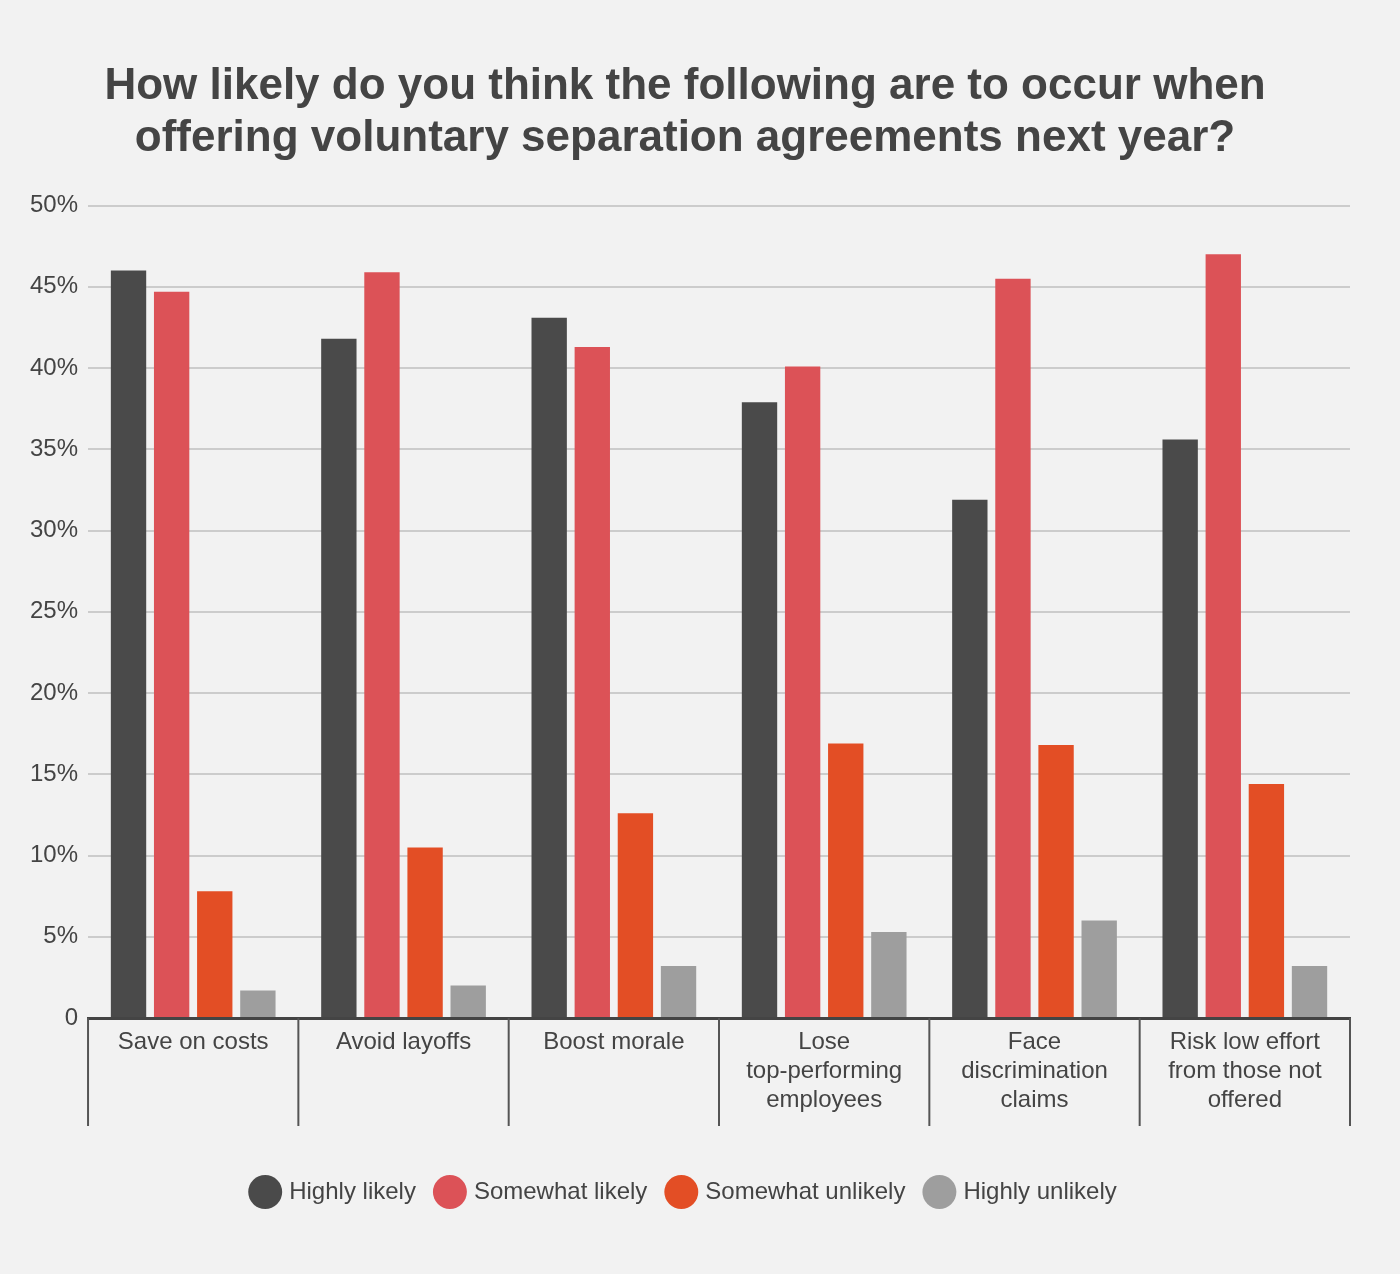 The image size is (1400, 1274). What do you see at coordinates (614, 1041) in the screenshot?
I see `x-tick-label: Boost morale` at bounding box center [614, 1041].